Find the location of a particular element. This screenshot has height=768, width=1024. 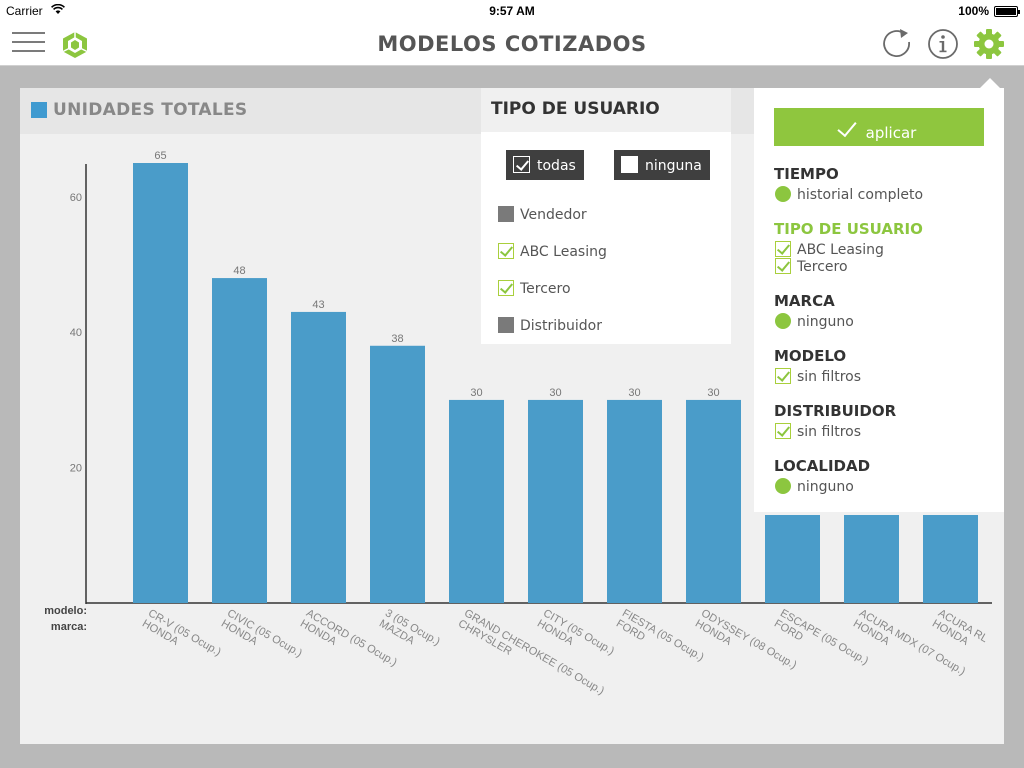

option-label: Distribuidor is located at coordinates (561, 326).